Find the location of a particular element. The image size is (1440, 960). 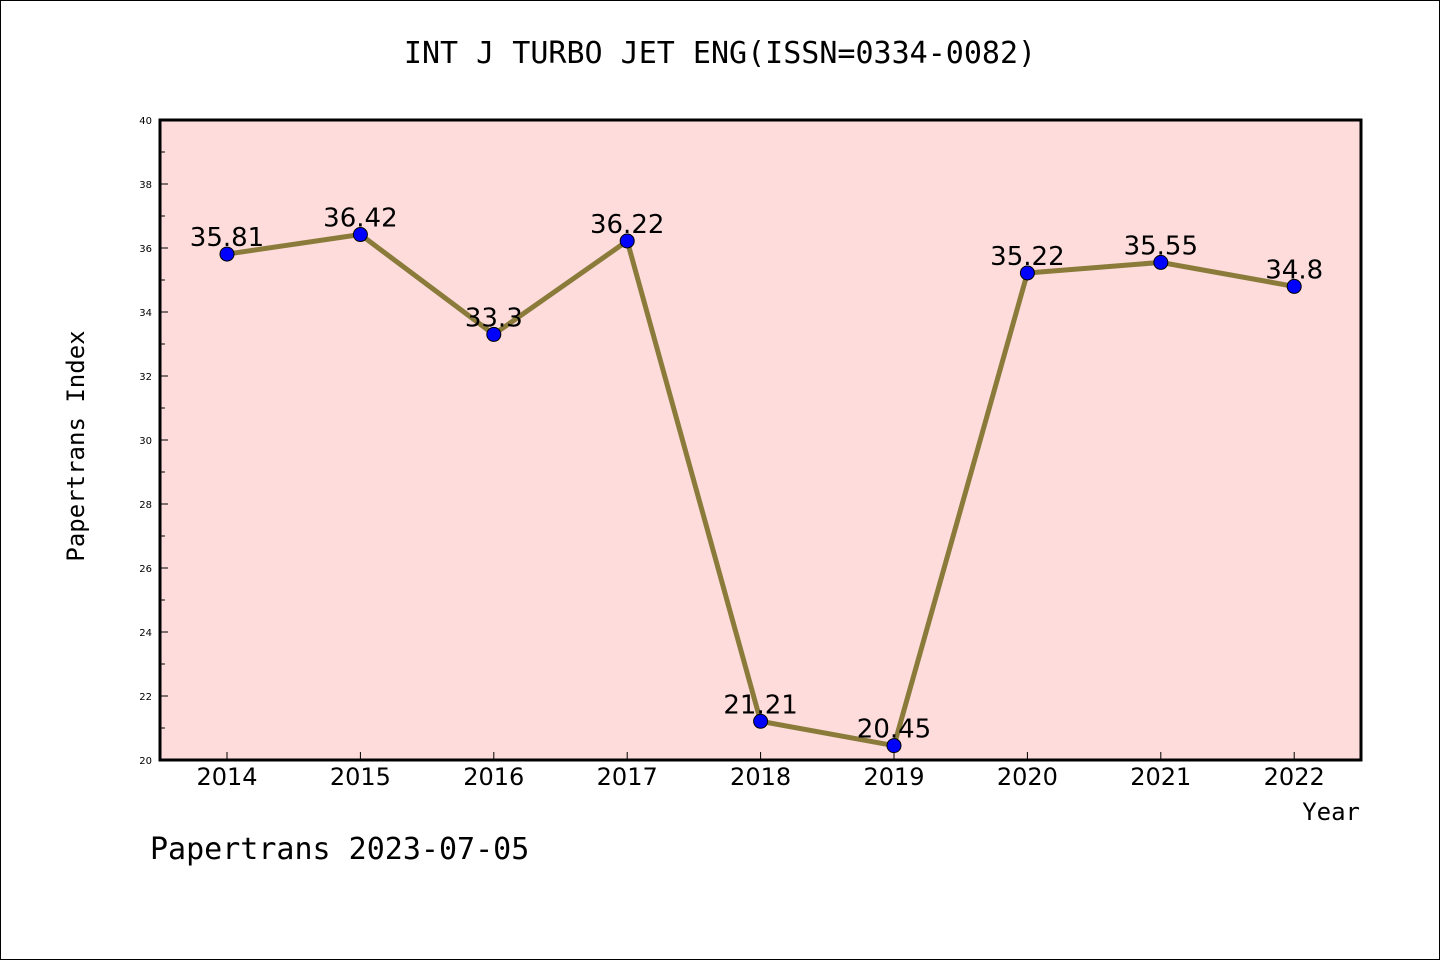

data-label: 33.3 is located at coordinates (494, 318).